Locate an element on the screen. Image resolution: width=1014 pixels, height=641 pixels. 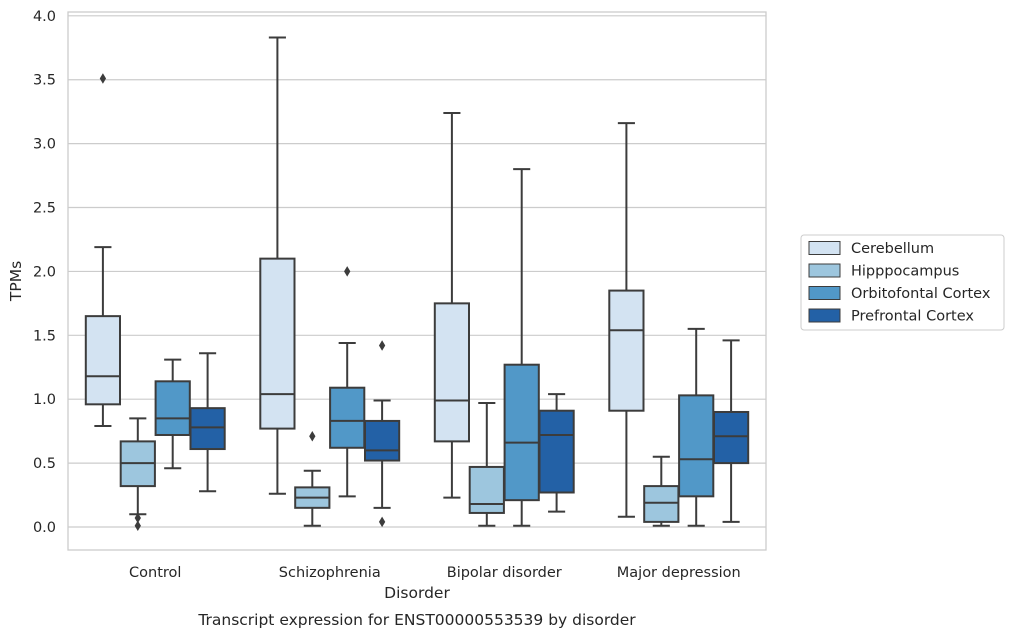
x-tick-0: Control is located at coordinates (155, 573).